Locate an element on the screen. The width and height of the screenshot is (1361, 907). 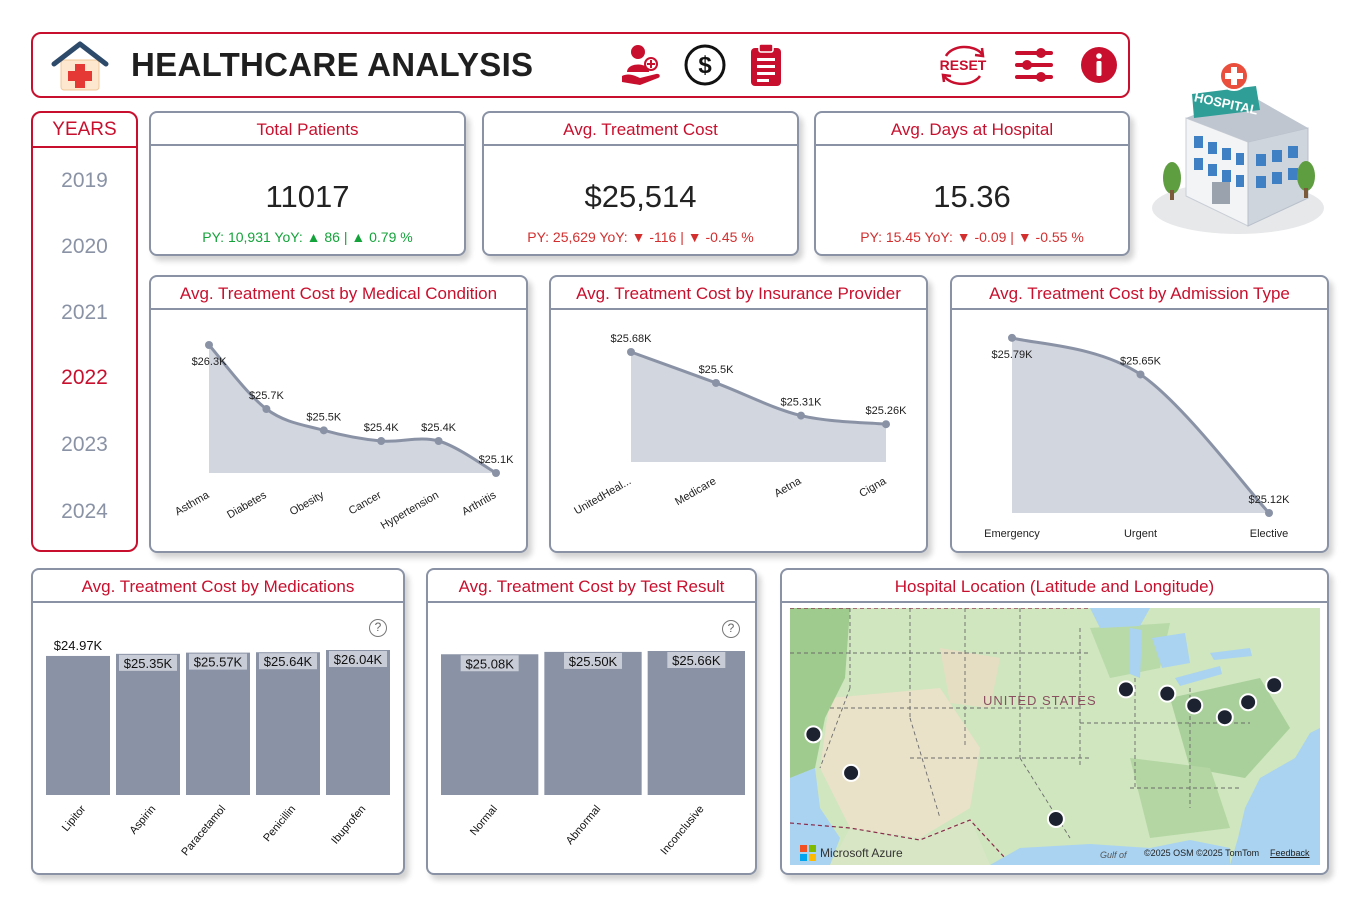
category-label: Penicillin is located at coordinates (279, 823).